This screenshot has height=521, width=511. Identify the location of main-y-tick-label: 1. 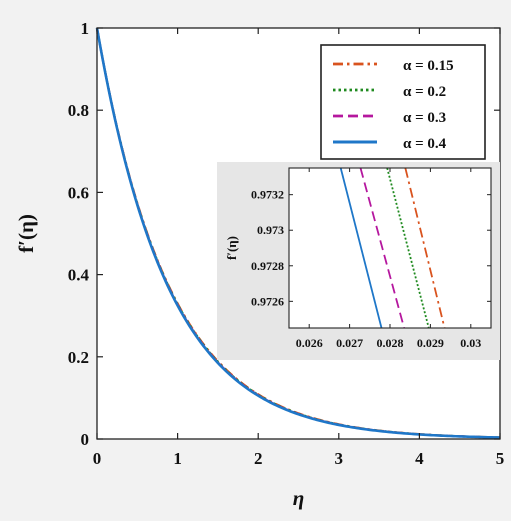
(85, 28).